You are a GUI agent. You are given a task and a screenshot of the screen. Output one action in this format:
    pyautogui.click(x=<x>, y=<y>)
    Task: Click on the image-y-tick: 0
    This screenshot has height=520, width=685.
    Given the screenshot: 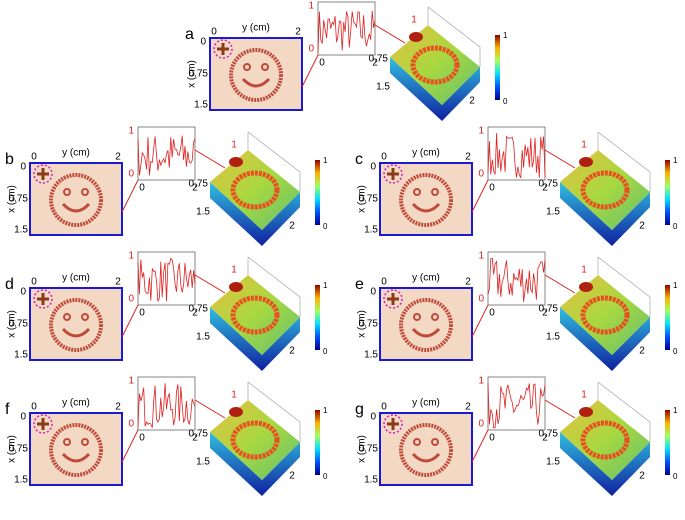 What is the action you would take?
    pyautogui.click(x=384, y=157)
    